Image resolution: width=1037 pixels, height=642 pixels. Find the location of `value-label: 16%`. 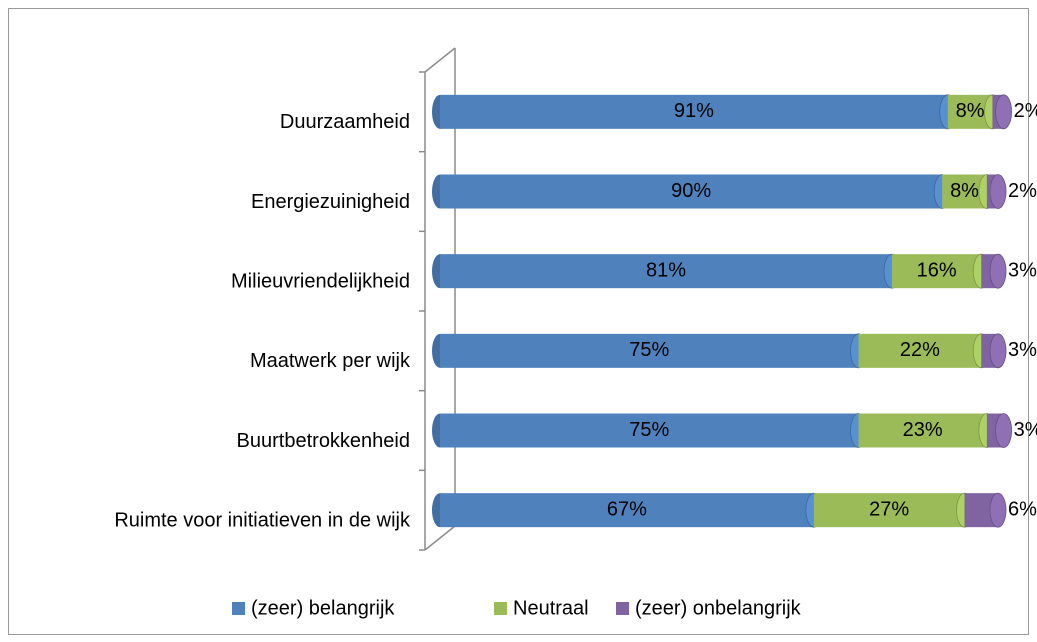

value-label: 16% is located at coordinates (937, 270).